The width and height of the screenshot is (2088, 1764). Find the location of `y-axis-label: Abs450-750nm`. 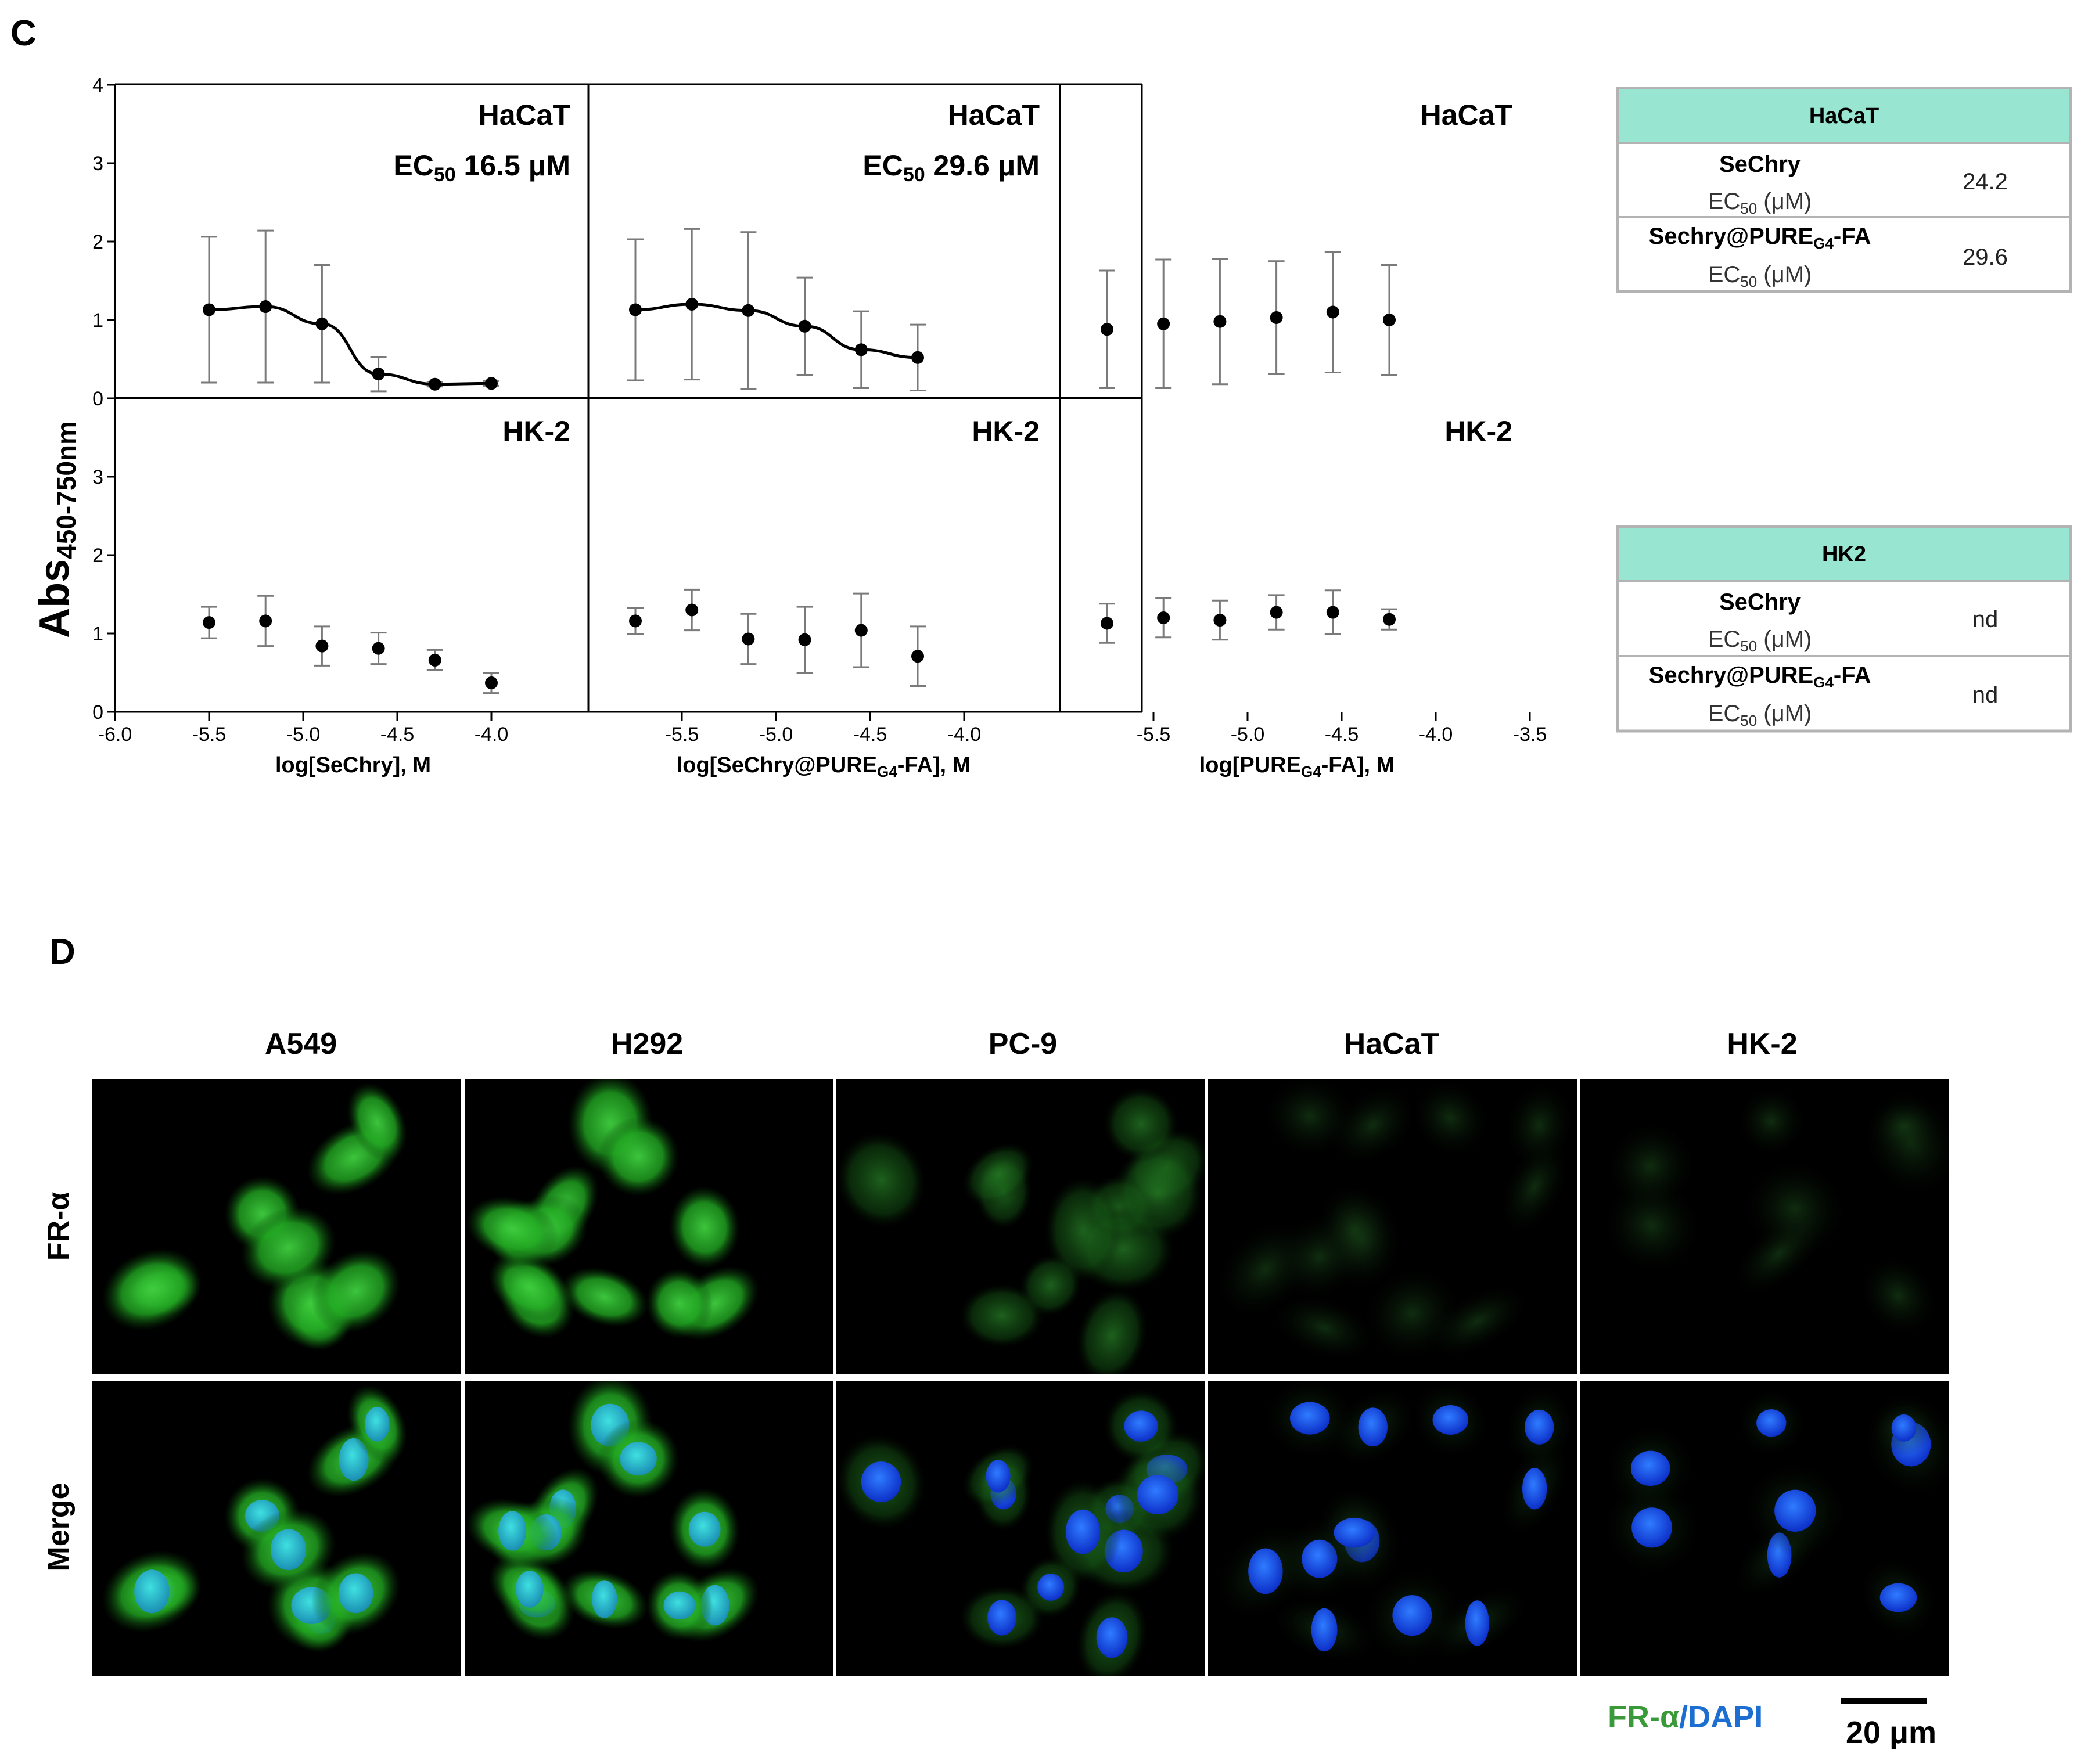

y-axis-label: Abs450-750nm is located at coordinates (56, 530).